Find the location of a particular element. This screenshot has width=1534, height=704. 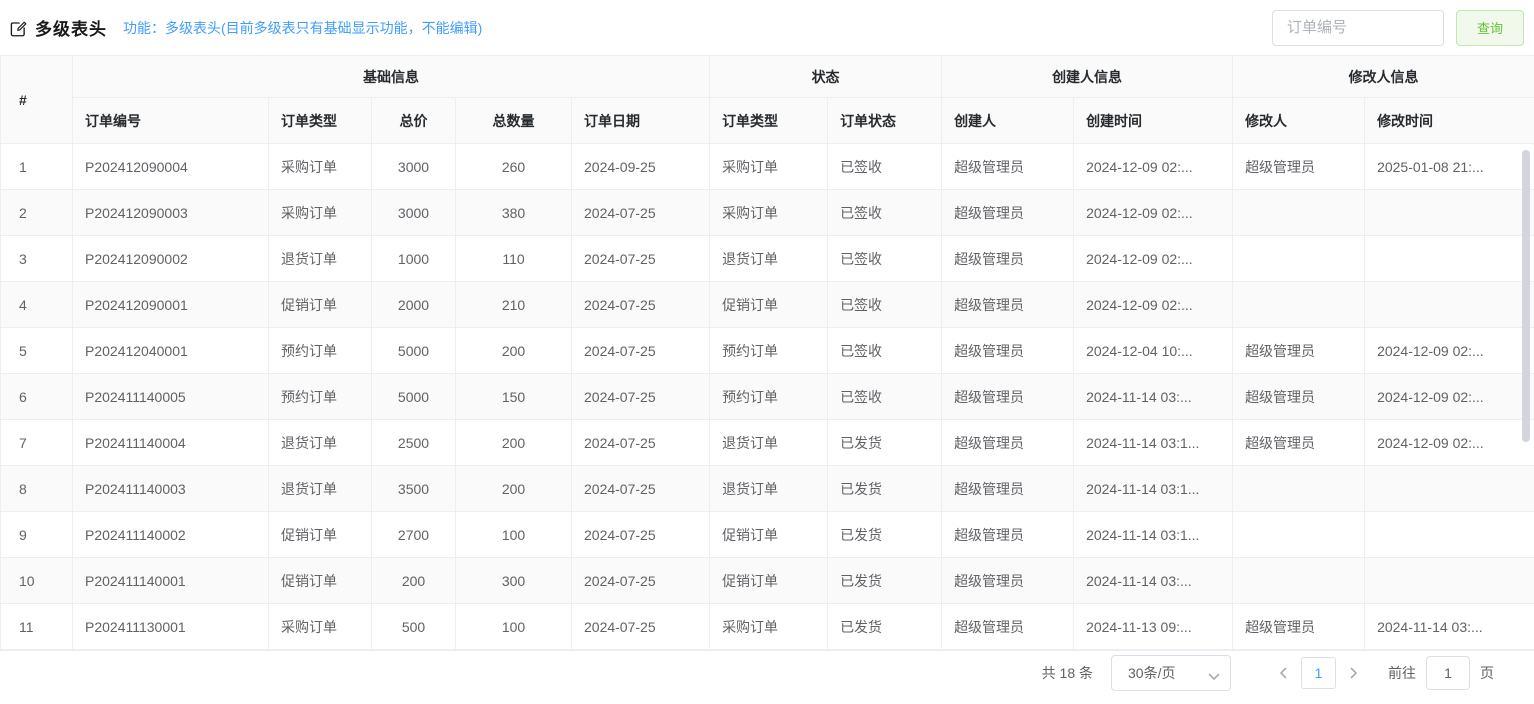

column-header: 修改时间 is located at coordinates (1449, 120).